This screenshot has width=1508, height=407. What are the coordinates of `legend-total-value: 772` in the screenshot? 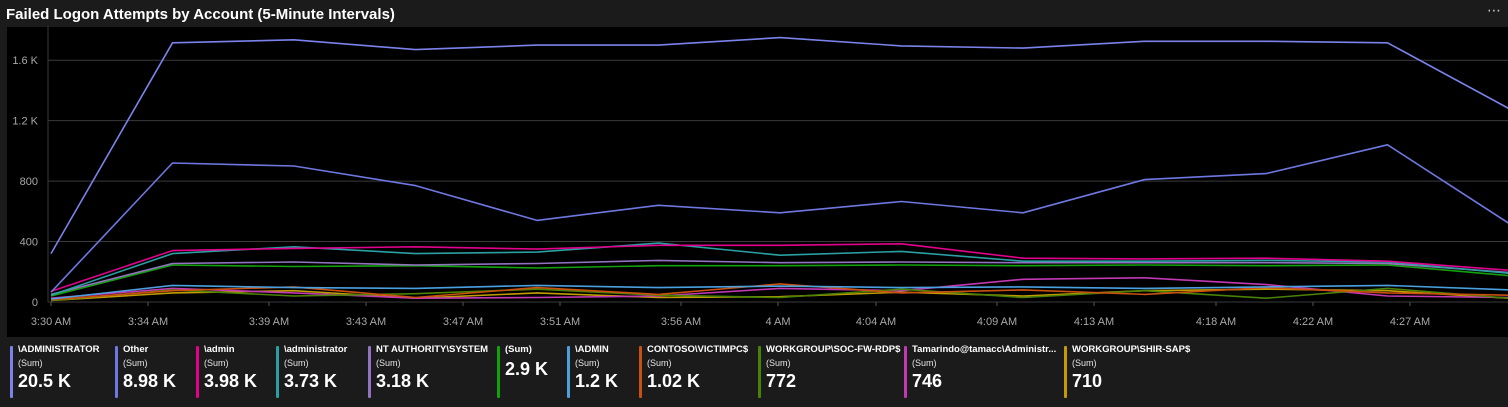 It's located at (781, 381).